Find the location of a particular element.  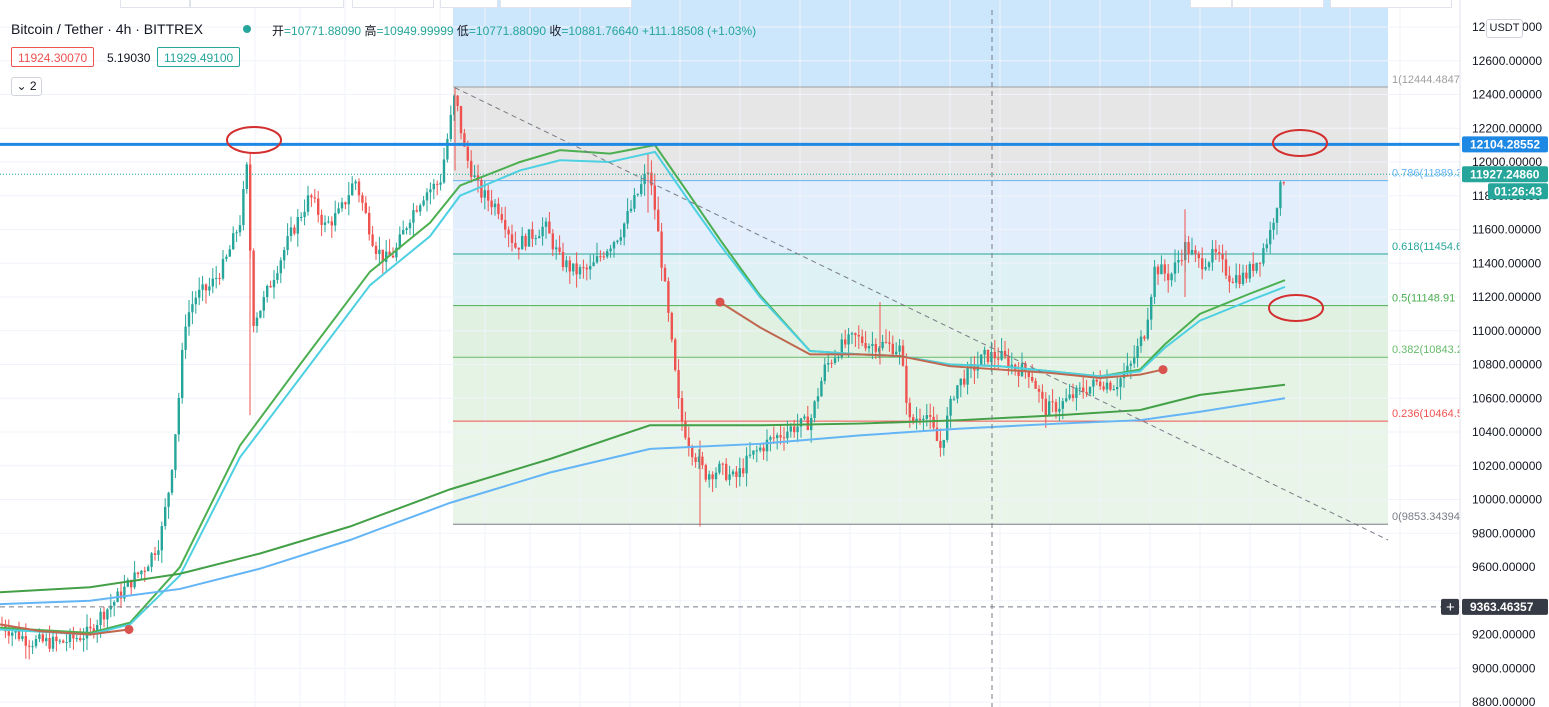

price-tick-label: 8800.00000 is located at coordinates (1504, 701).